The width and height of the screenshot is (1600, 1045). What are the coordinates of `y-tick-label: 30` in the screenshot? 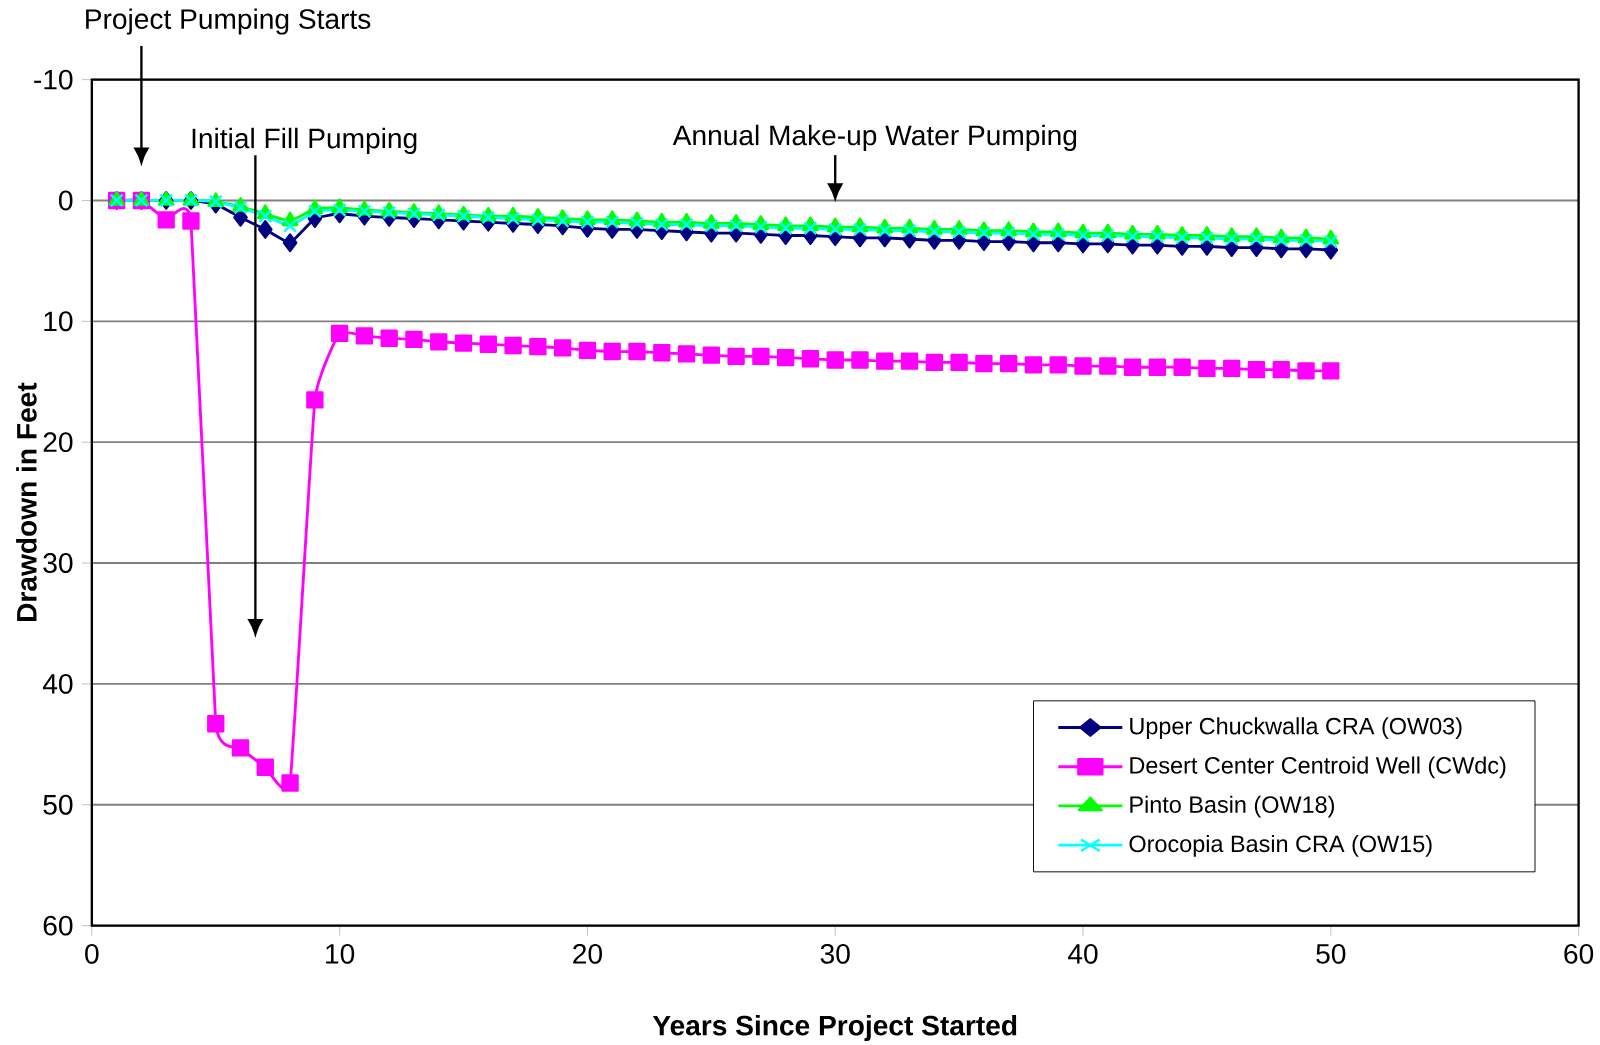 It's located at (58, 563).